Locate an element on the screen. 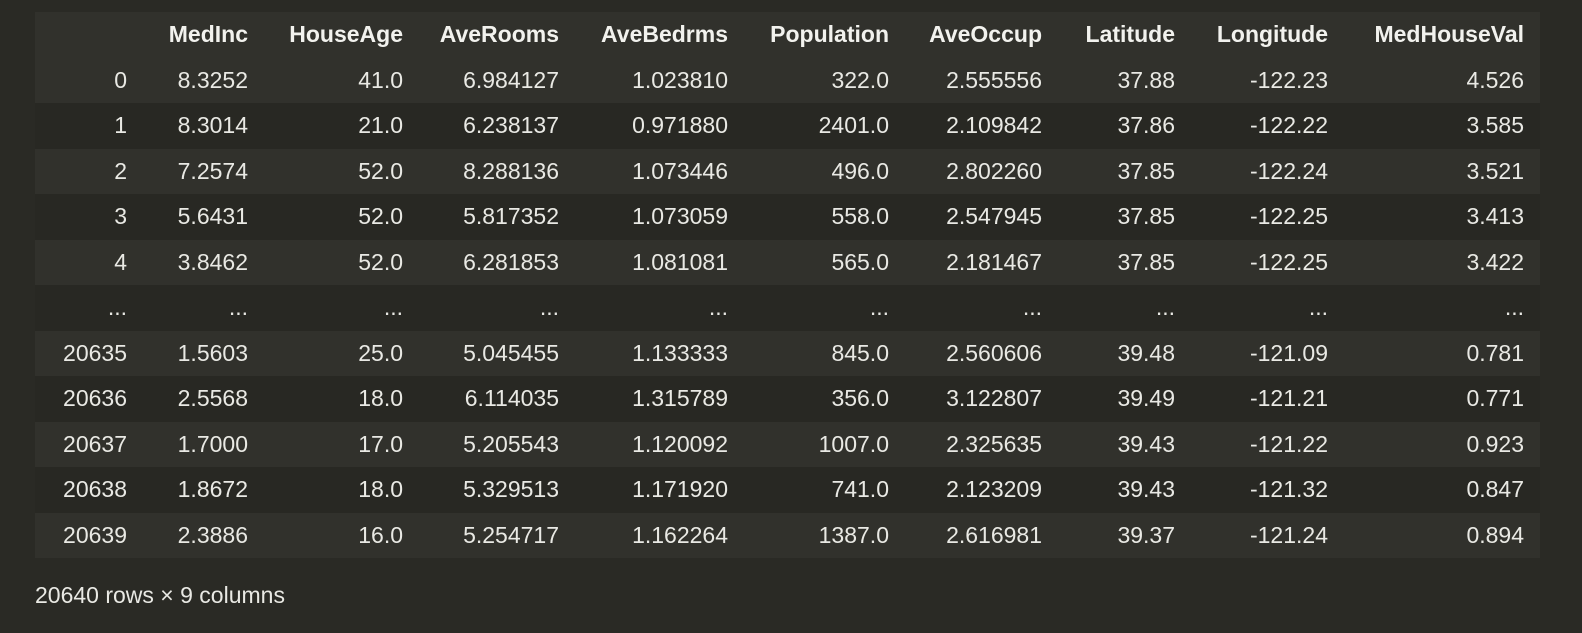 The height and width of the screenshot is (633, 1582). row-index: 4 is located at coordinates (120, 261).